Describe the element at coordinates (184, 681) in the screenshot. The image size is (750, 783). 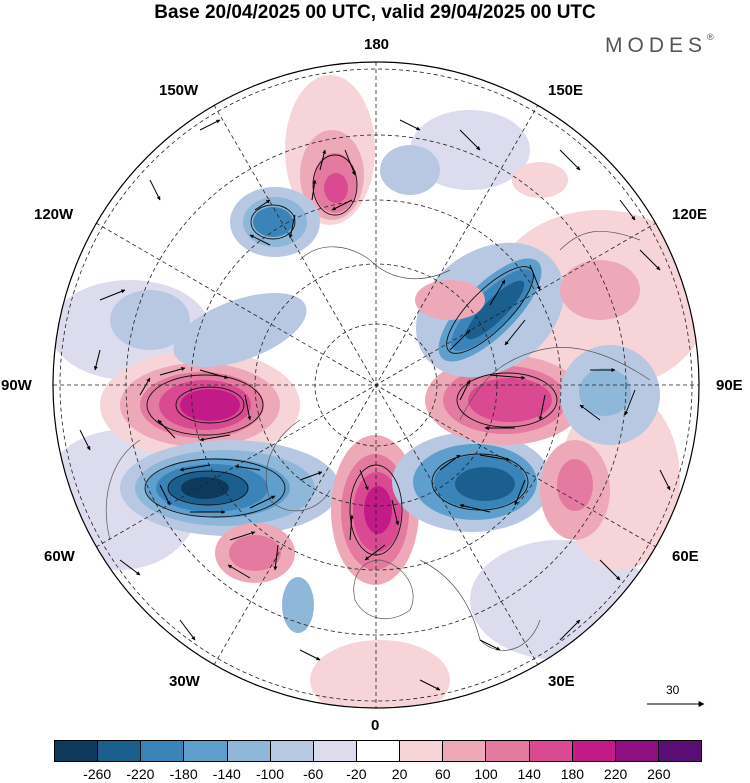
I see `lon-label-30w: 30W` at that location.